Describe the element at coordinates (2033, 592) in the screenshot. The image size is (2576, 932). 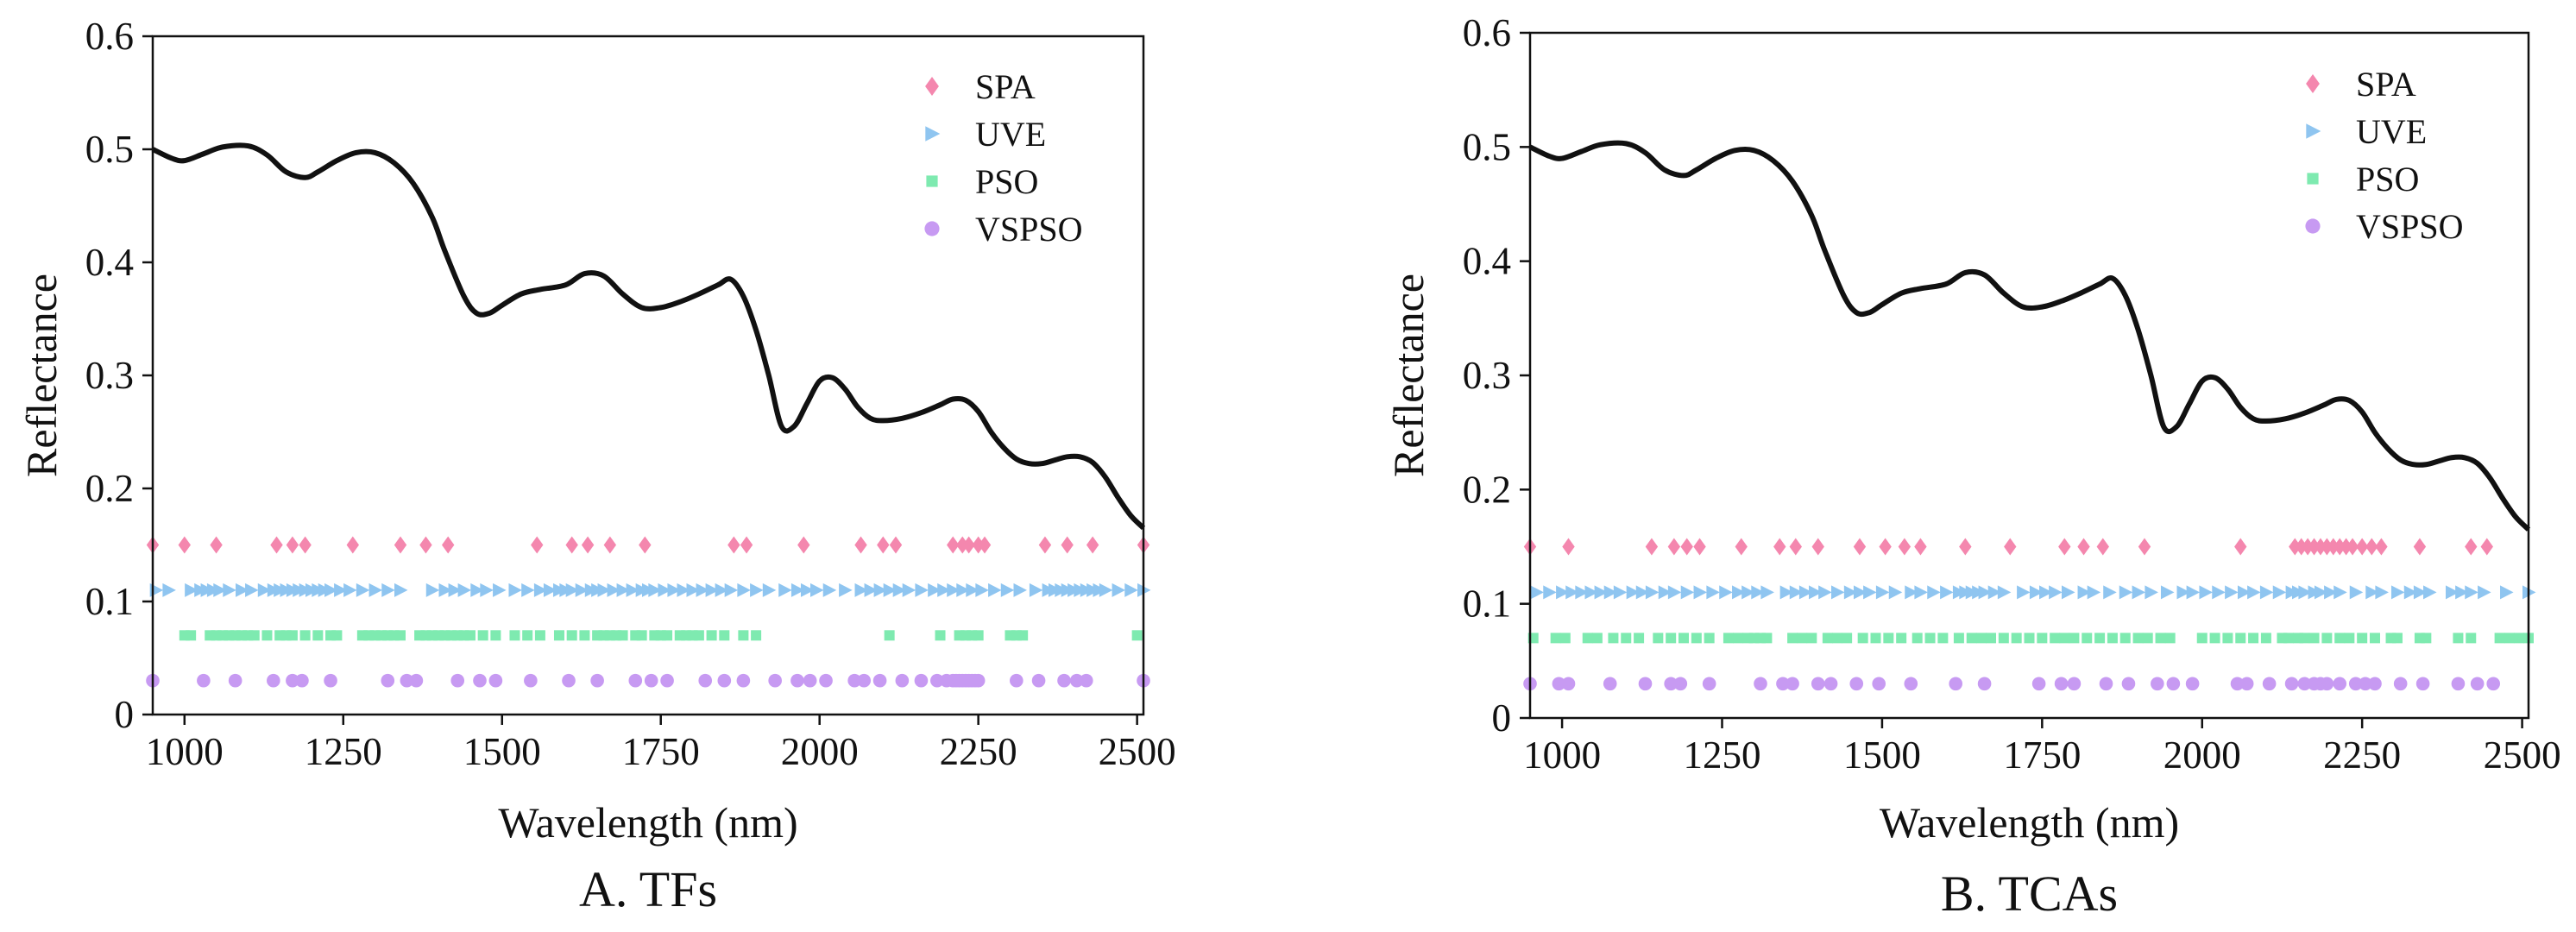
I see `series-uve` at that location.